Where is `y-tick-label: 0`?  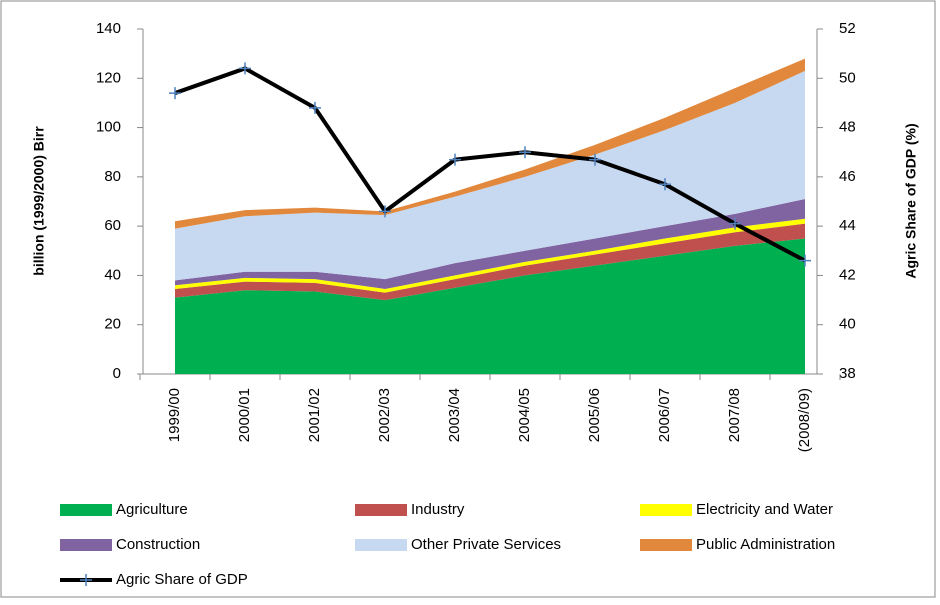 y-tick-label: 0 is located at coordinates (117, 373).